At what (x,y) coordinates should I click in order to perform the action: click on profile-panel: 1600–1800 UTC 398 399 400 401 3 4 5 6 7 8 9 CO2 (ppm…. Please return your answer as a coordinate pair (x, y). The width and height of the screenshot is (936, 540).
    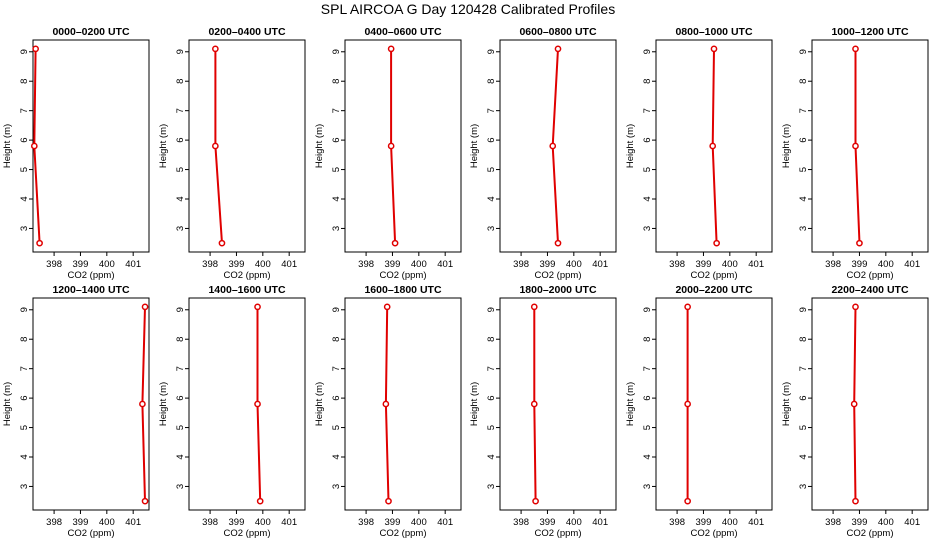
    Looking at the image, I should click on (388, 411).